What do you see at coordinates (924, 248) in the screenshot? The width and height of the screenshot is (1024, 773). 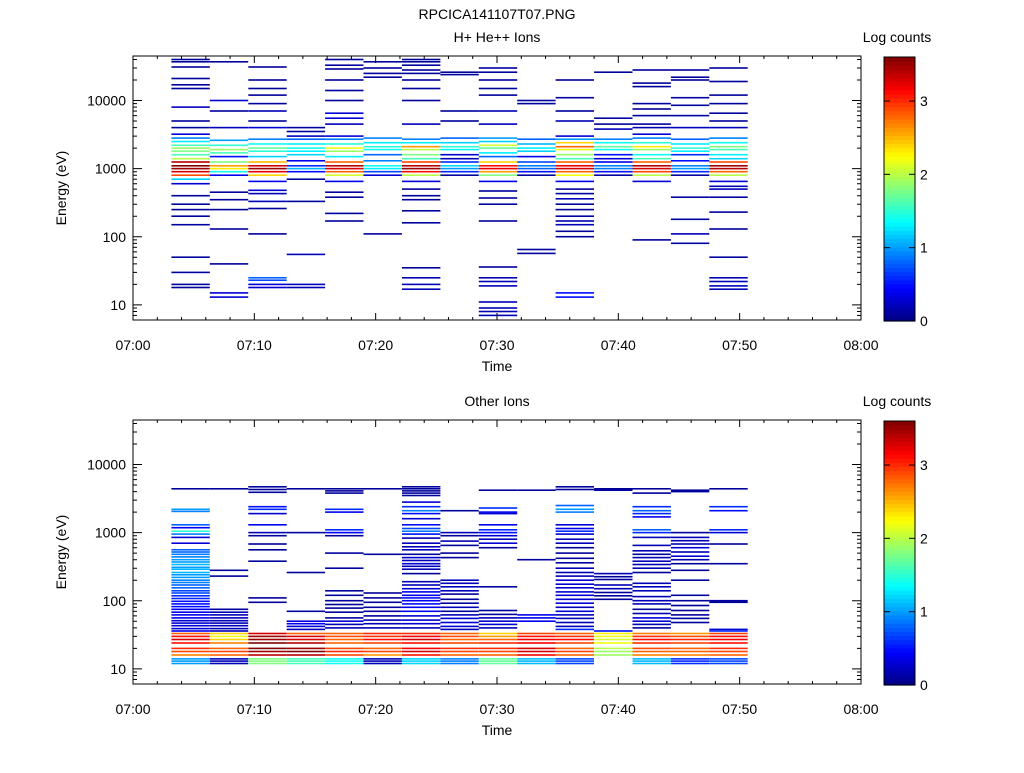 I see `colorbar-tick-label: 1` at bounding box center [924, 248].